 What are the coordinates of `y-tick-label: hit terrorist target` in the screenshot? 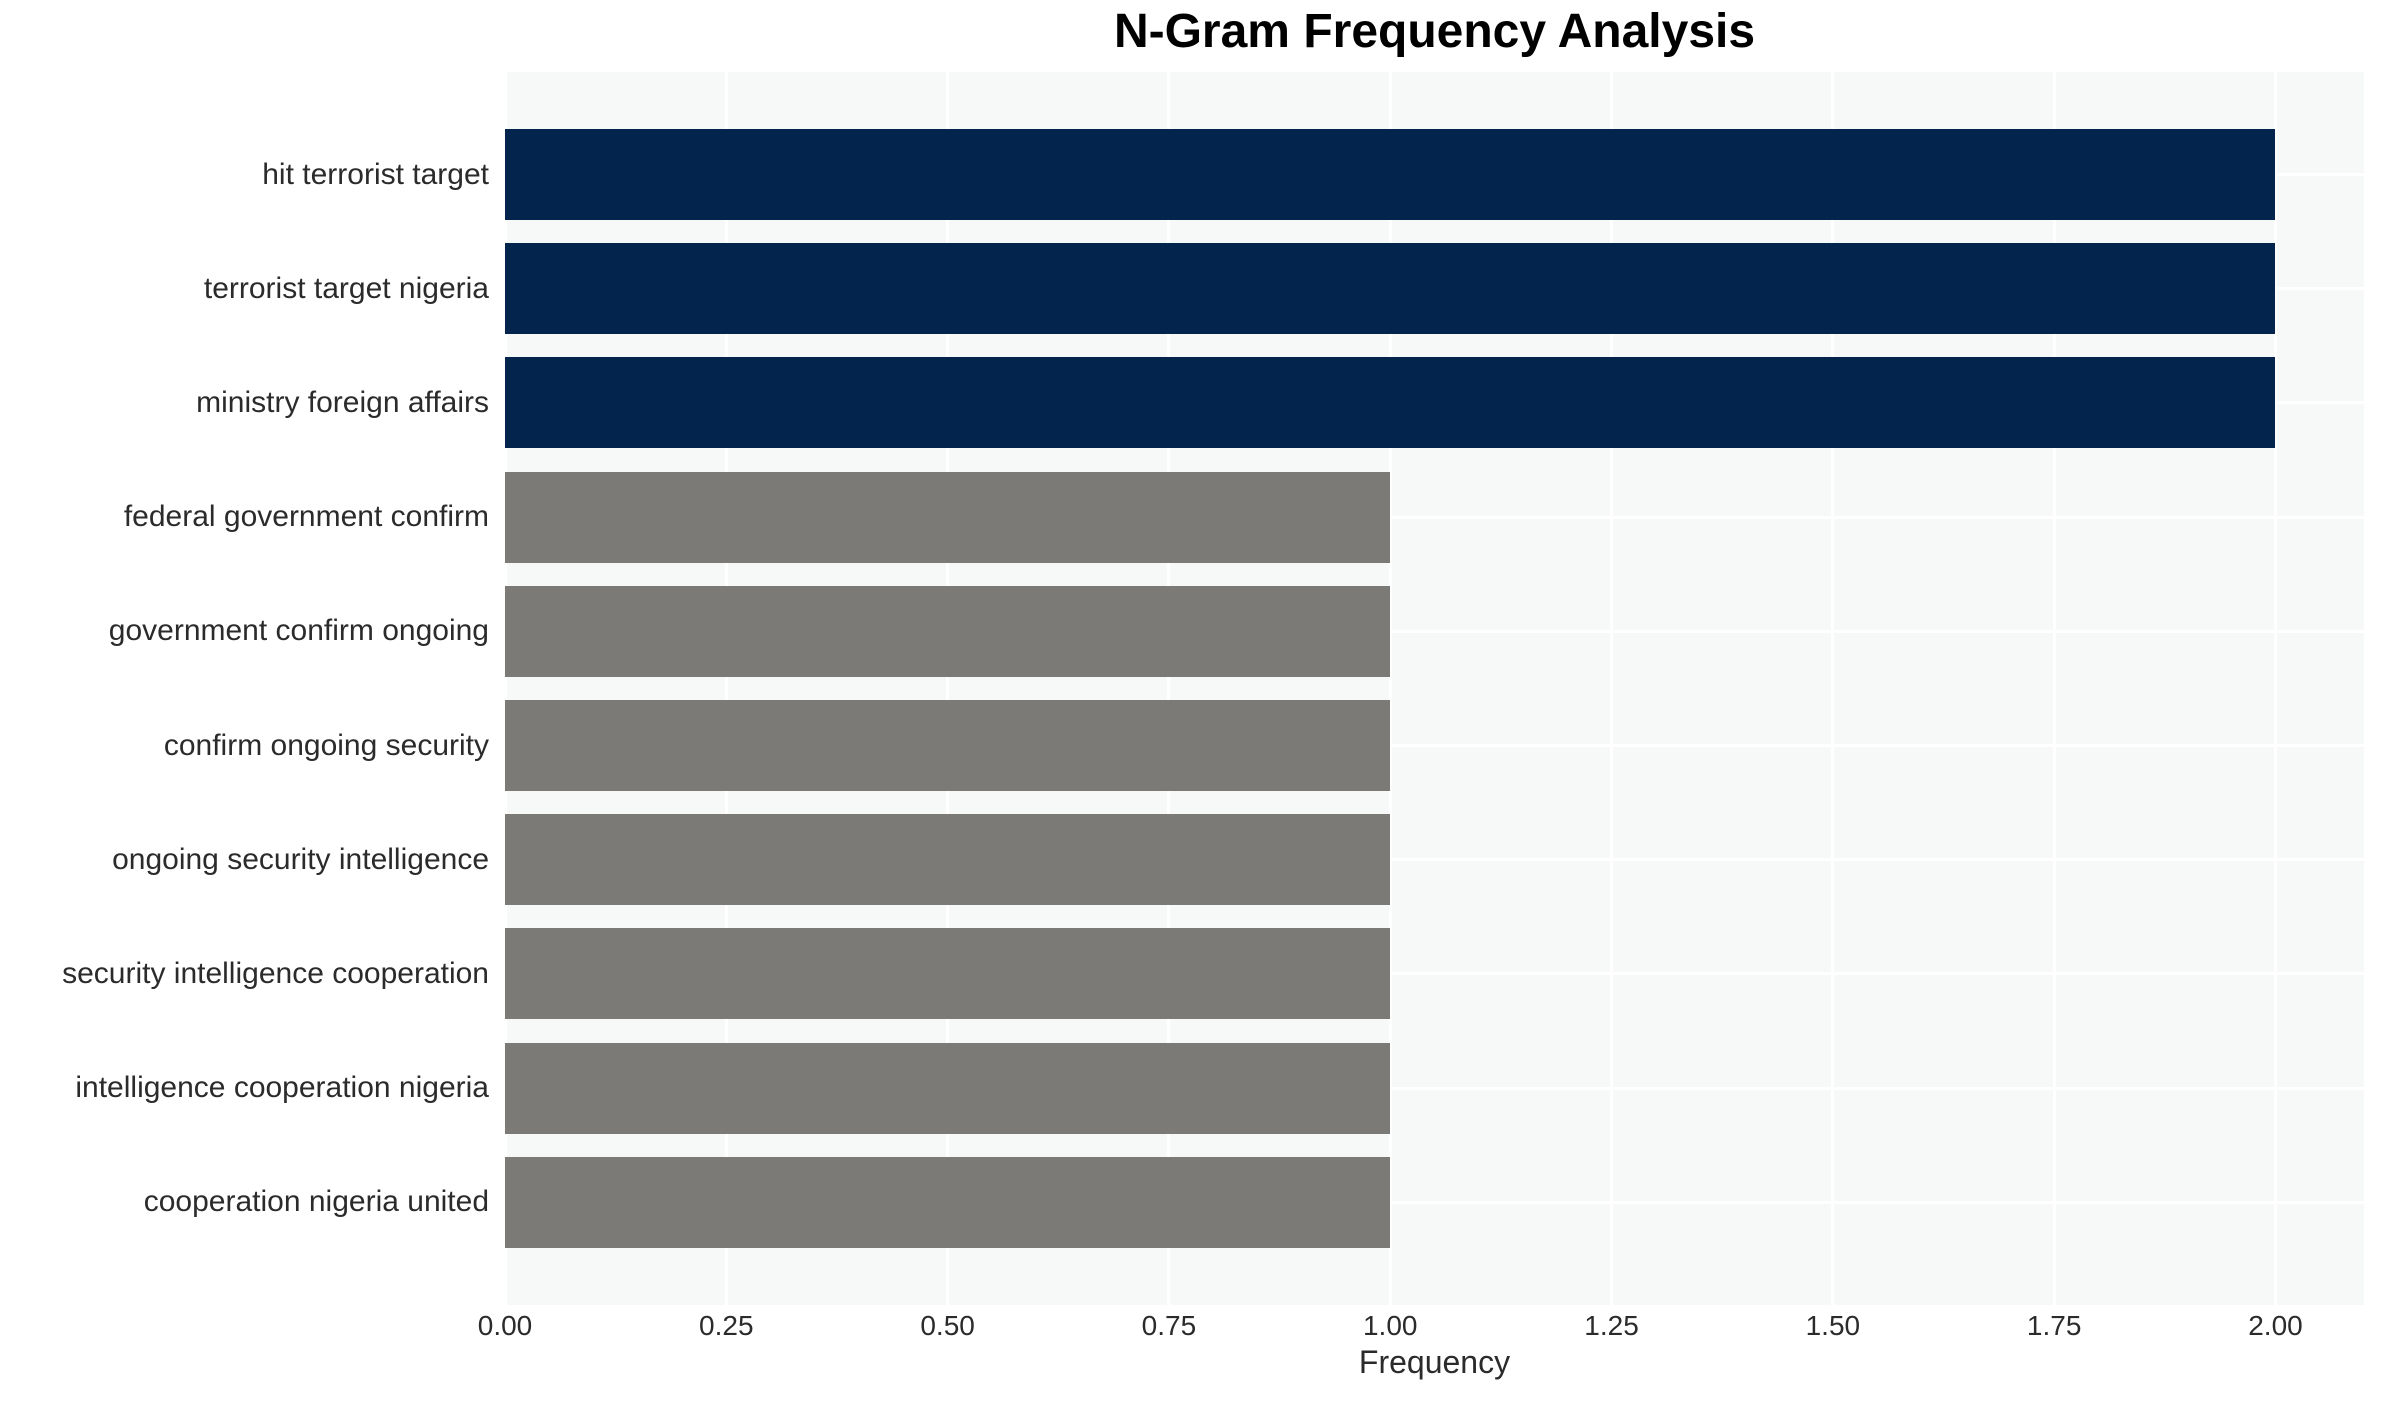 It's located at (375, 174).